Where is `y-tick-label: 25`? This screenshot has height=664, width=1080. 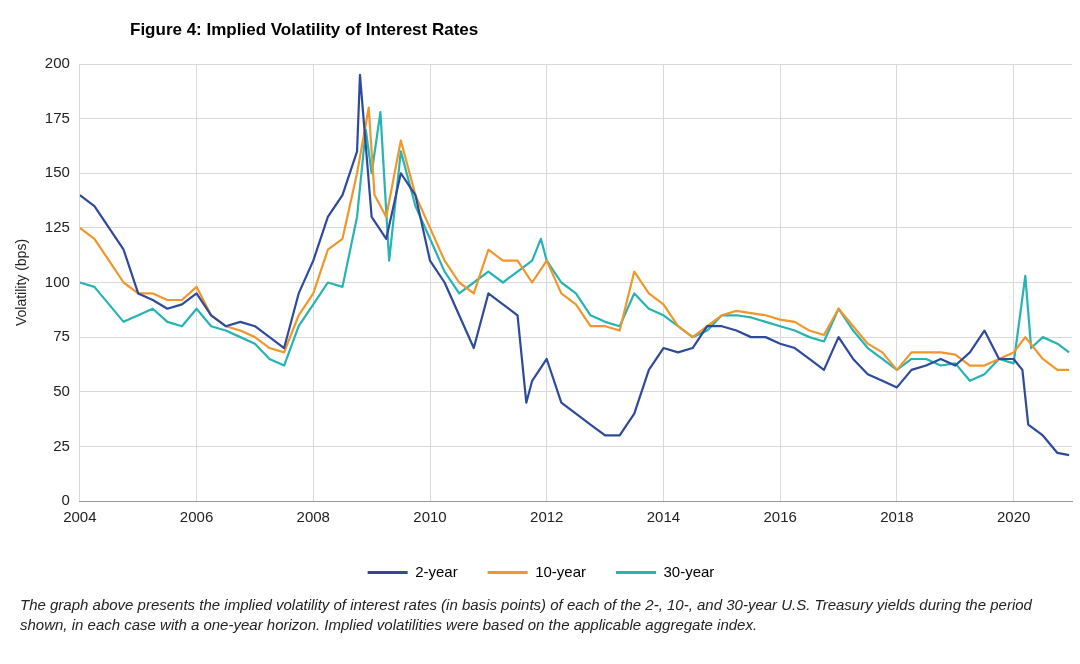 y-tick-label: 25 is located at coordinates (61, 445).